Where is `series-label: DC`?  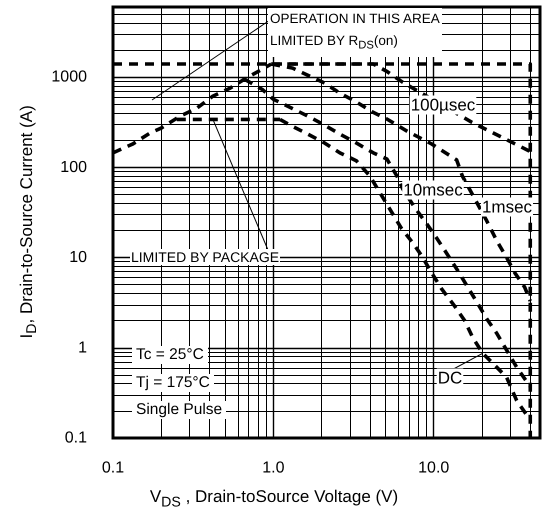 series-label: DC is located at coordinates (450, 378).